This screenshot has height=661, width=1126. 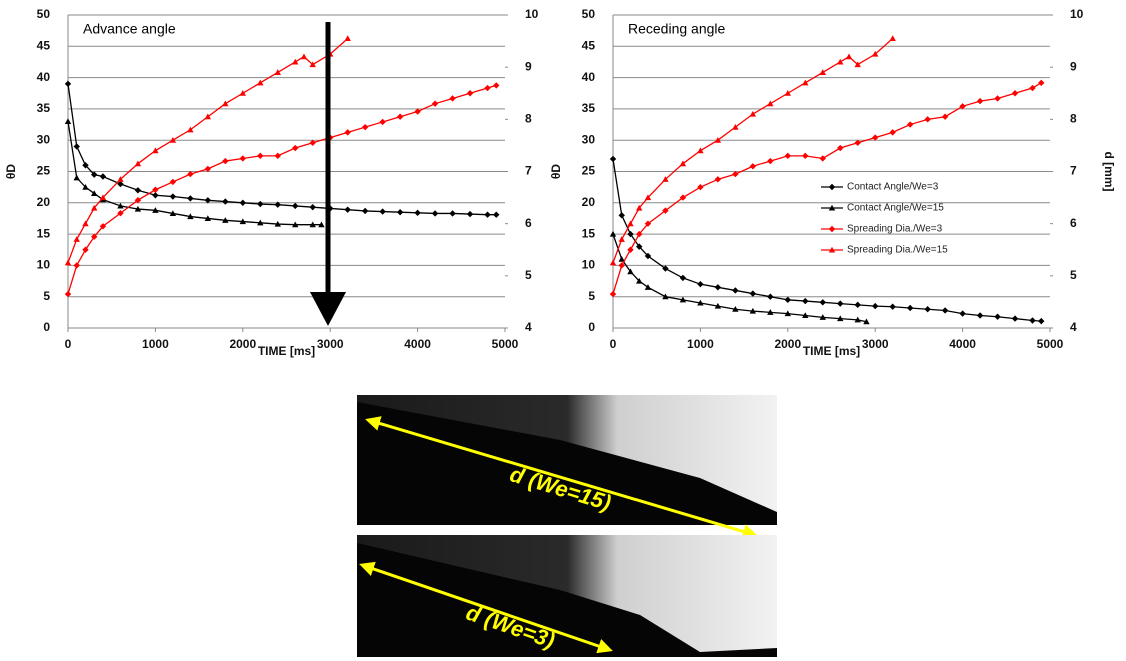 What do you see at coordinates (1073, 327) in the screenshot?
I see `y2-tick-label: 4` at bounding box center [1073, 327].